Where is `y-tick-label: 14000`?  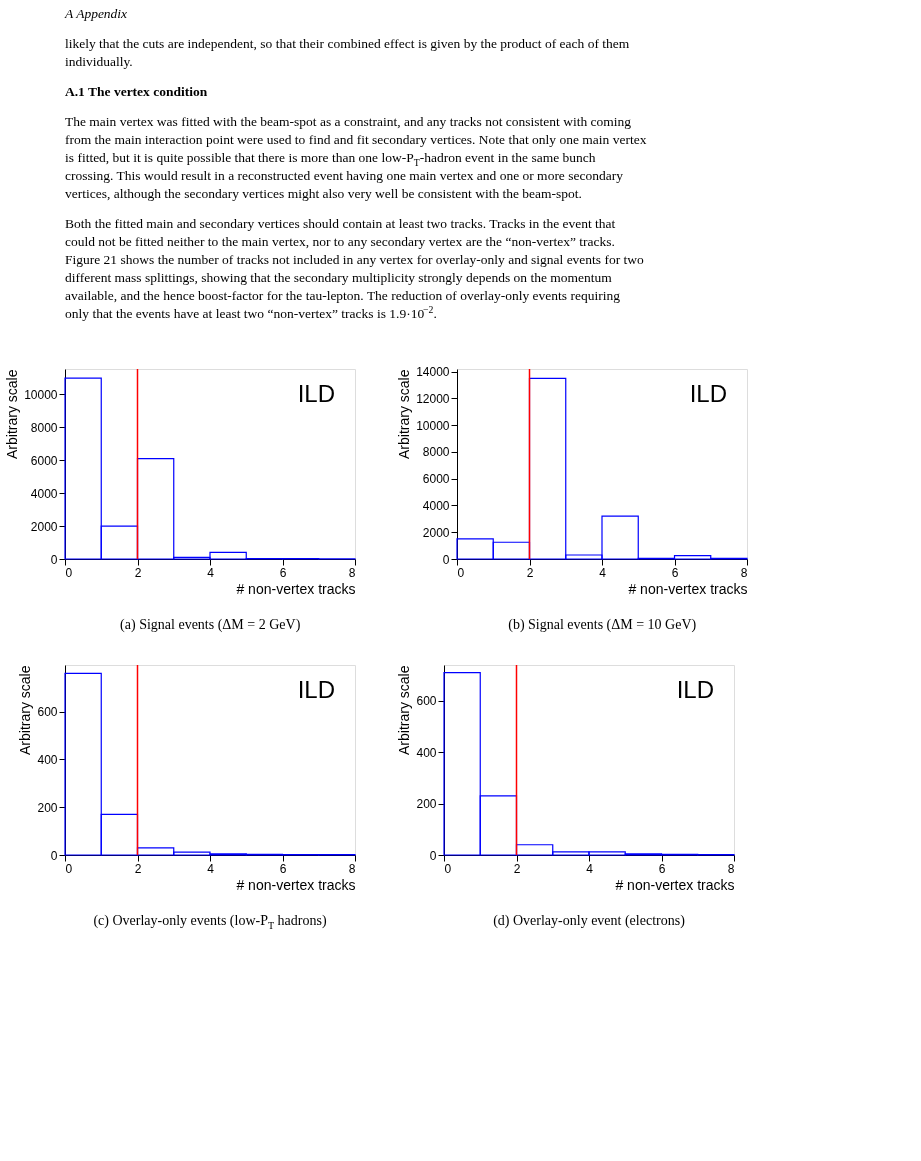
y-tick-label: 14000 is located at coordinates (433, 372).